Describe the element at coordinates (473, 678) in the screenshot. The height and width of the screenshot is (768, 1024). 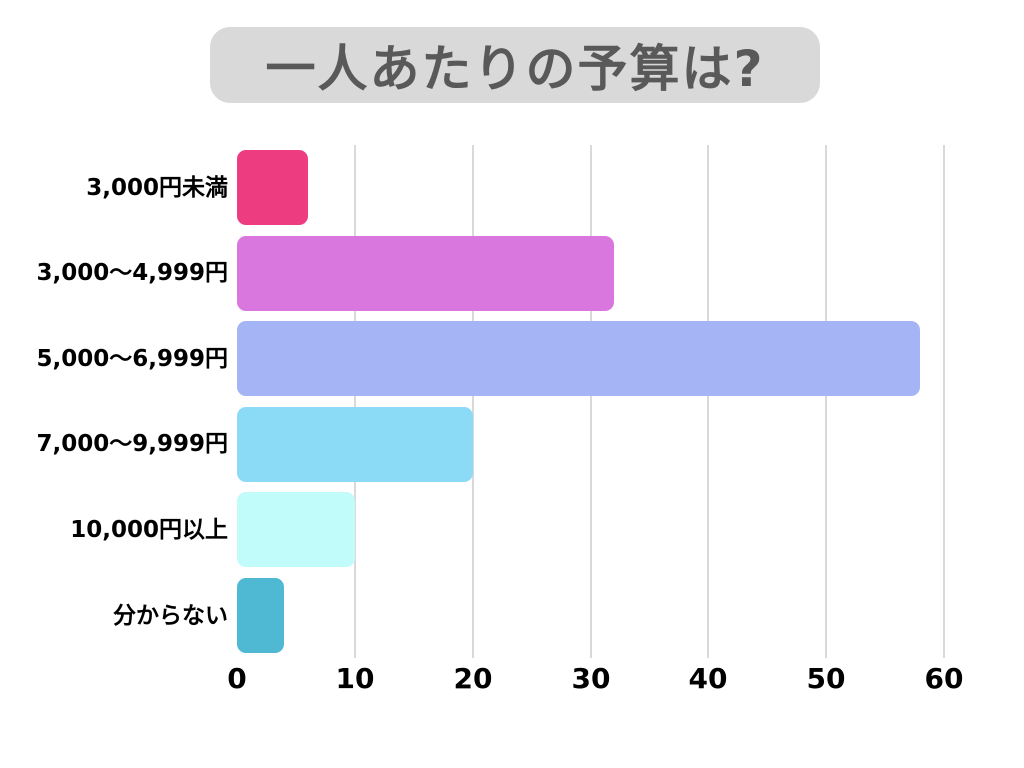
I see `x-tick-label: 20` at that location.